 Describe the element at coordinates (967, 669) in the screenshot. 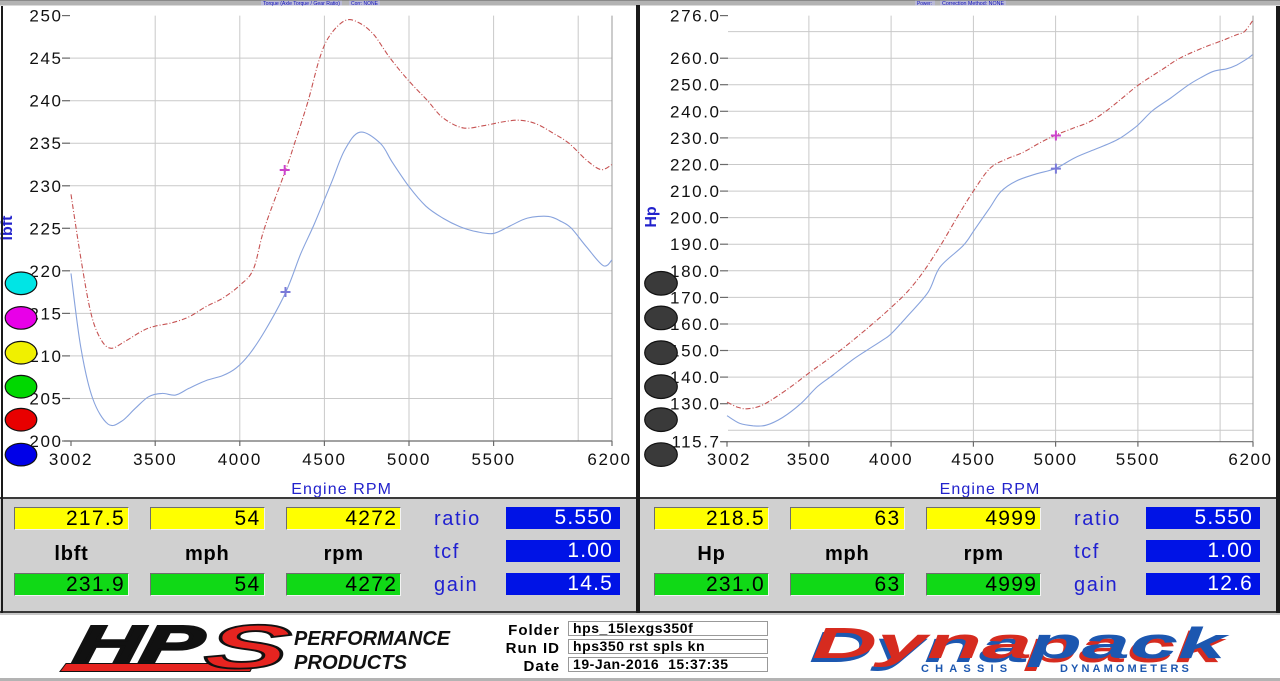

I see `svg-text: CHASSIS` at that location.